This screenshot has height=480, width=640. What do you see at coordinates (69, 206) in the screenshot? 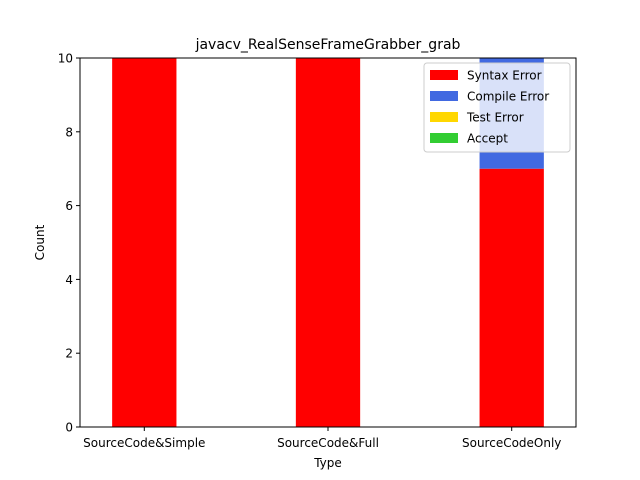
I see `y-tick-label: 6` at bounding box center [69, 206].